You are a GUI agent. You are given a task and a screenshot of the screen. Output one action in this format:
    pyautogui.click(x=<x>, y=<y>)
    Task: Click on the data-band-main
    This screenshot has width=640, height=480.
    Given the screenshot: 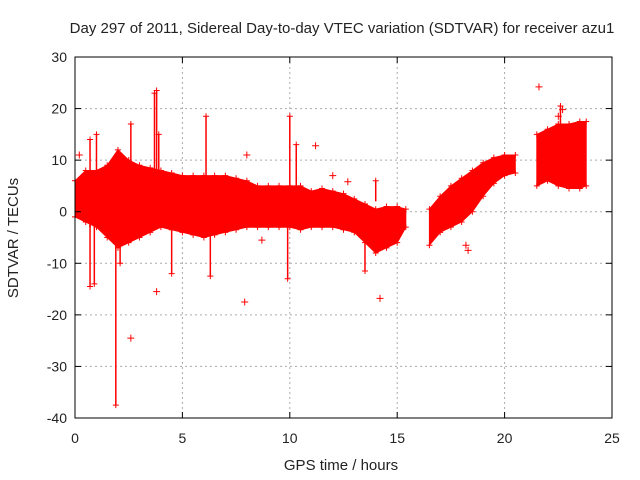 What is the action you would take?
    pyautogui.click(x=240, y=201)
    